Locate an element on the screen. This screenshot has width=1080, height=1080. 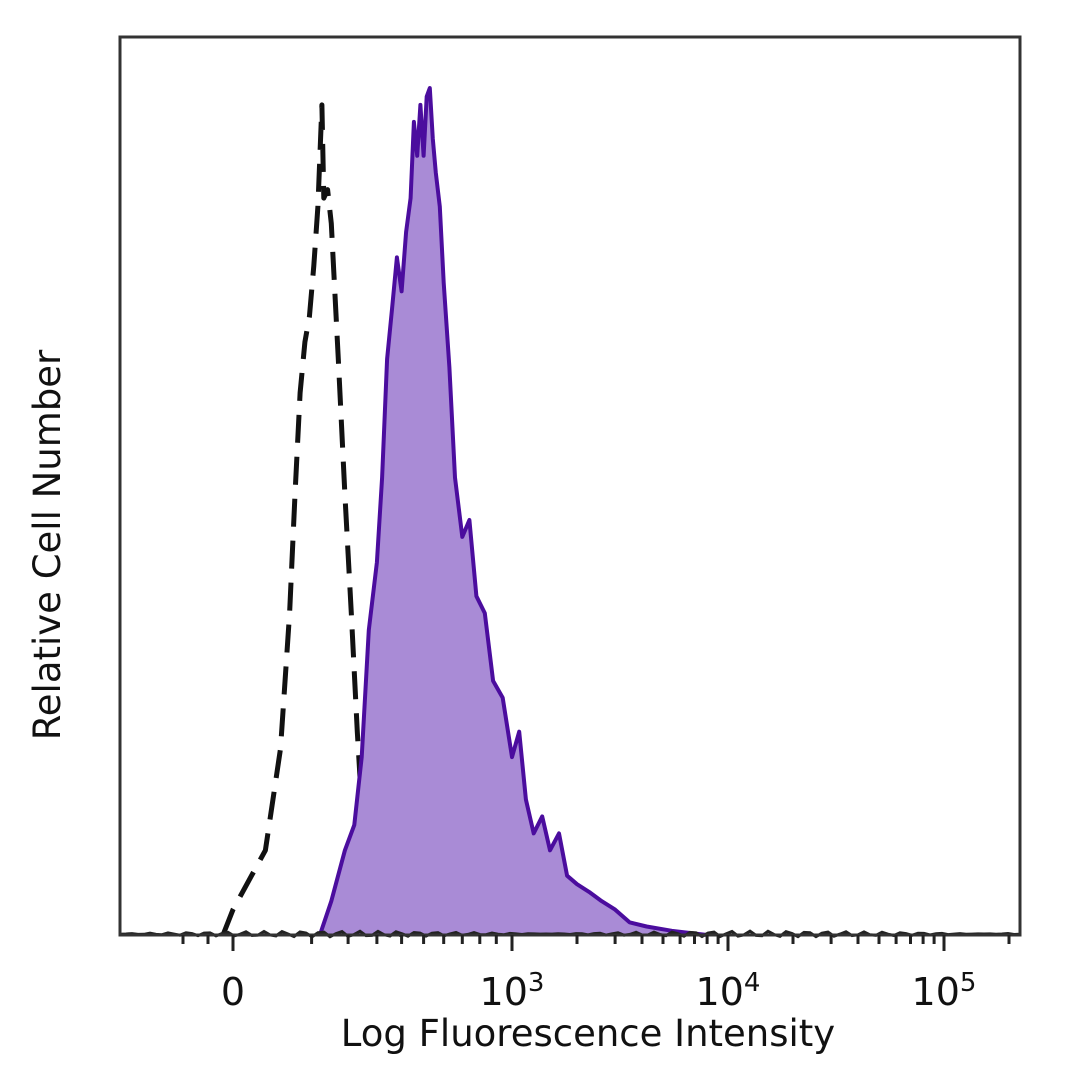
x-axis-label: Log Fluorescence Intensity is located at coordinates (588, 1033).